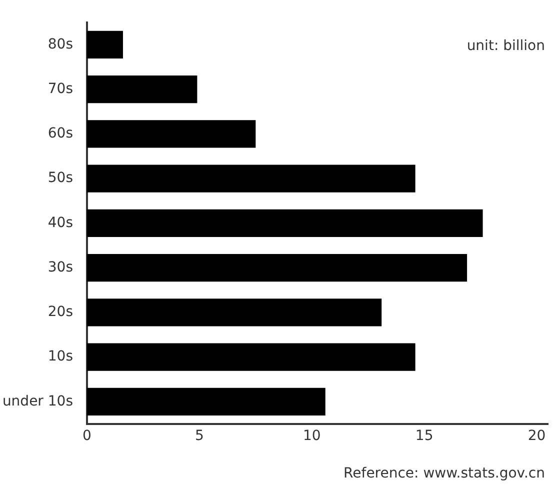  Describe the element at coordinates (60, 178) in the screenshot. I see `y-tick-label: 50s` at that location.